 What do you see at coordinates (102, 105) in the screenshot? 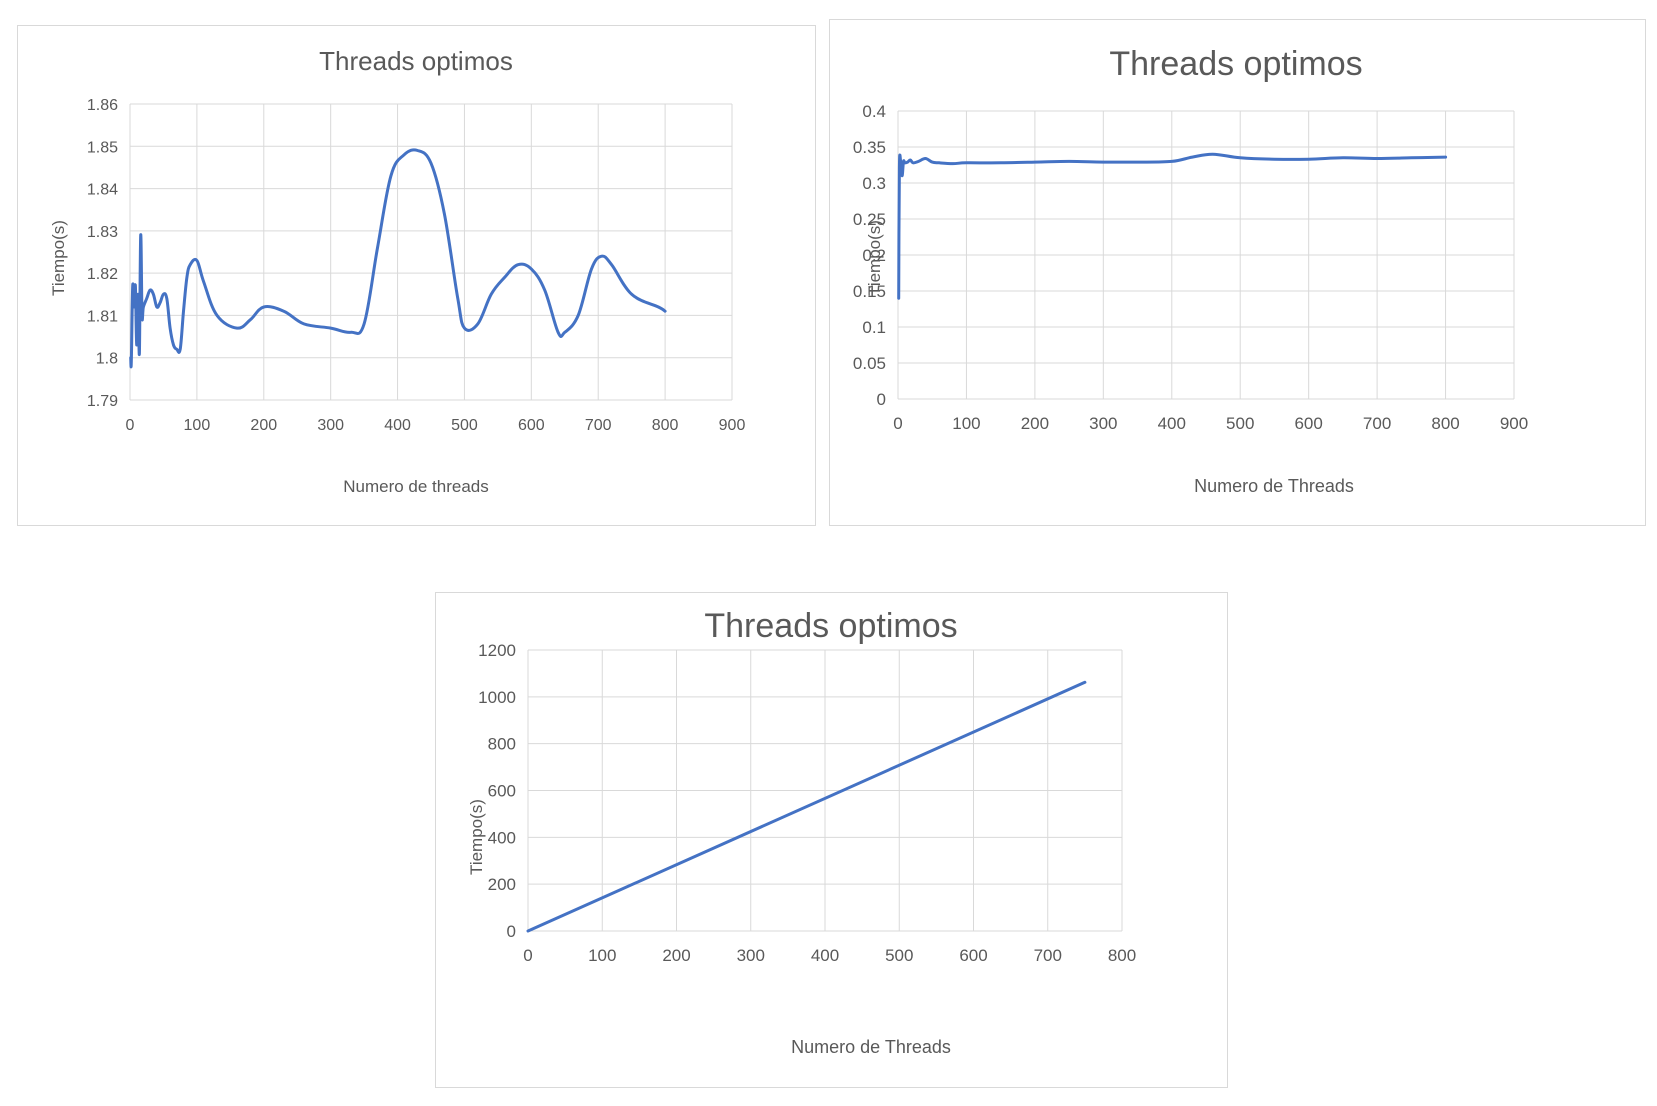
I see `y-tick-label: 1.86` at bounding box center [102, 105].